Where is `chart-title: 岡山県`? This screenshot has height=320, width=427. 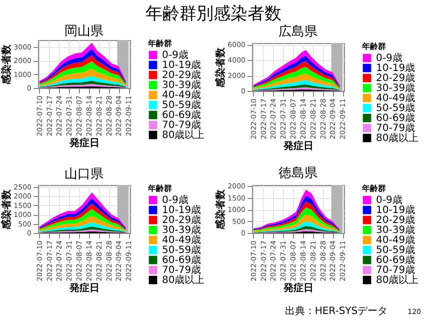
chart-title: 岡山県 is located at coordinates (84, 31).